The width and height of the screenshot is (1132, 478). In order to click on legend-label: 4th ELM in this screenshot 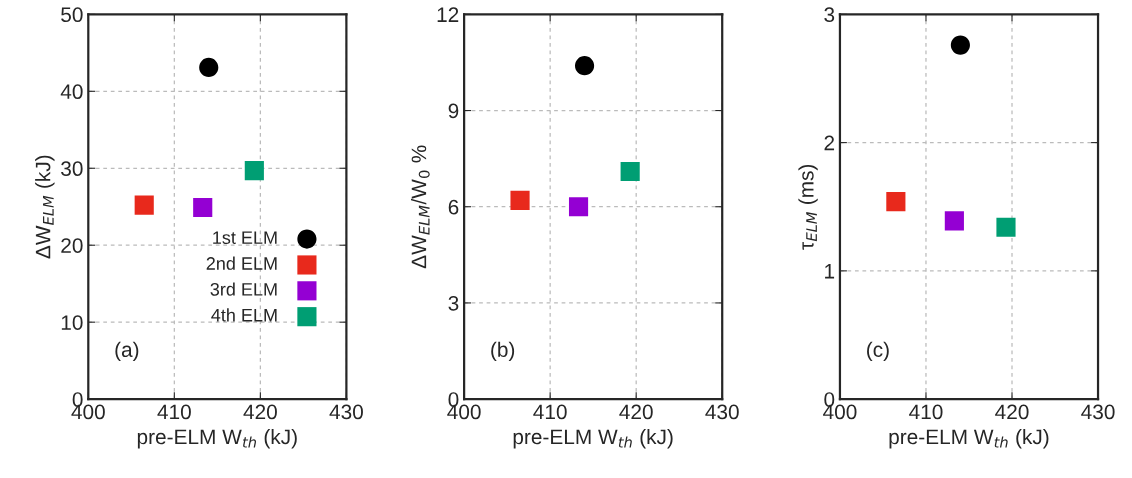, I will do `click(244, 315)`.